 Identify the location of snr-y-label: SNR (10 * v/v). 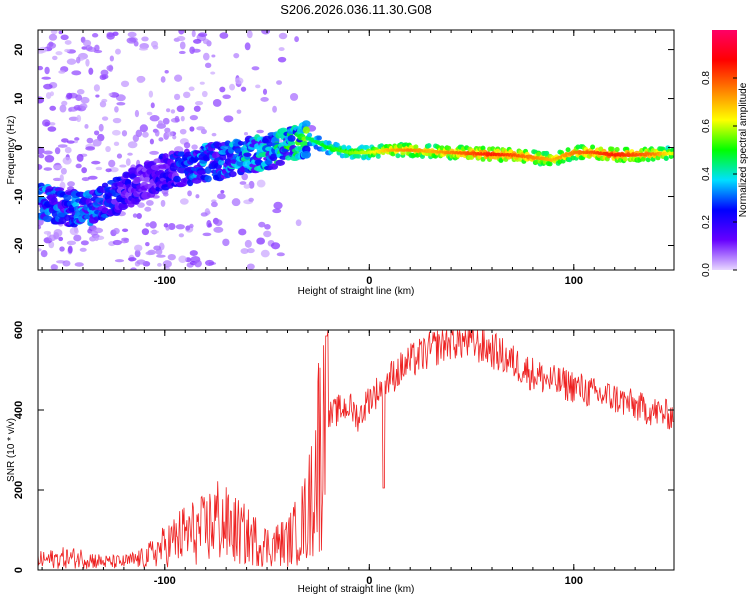
(11, 450).